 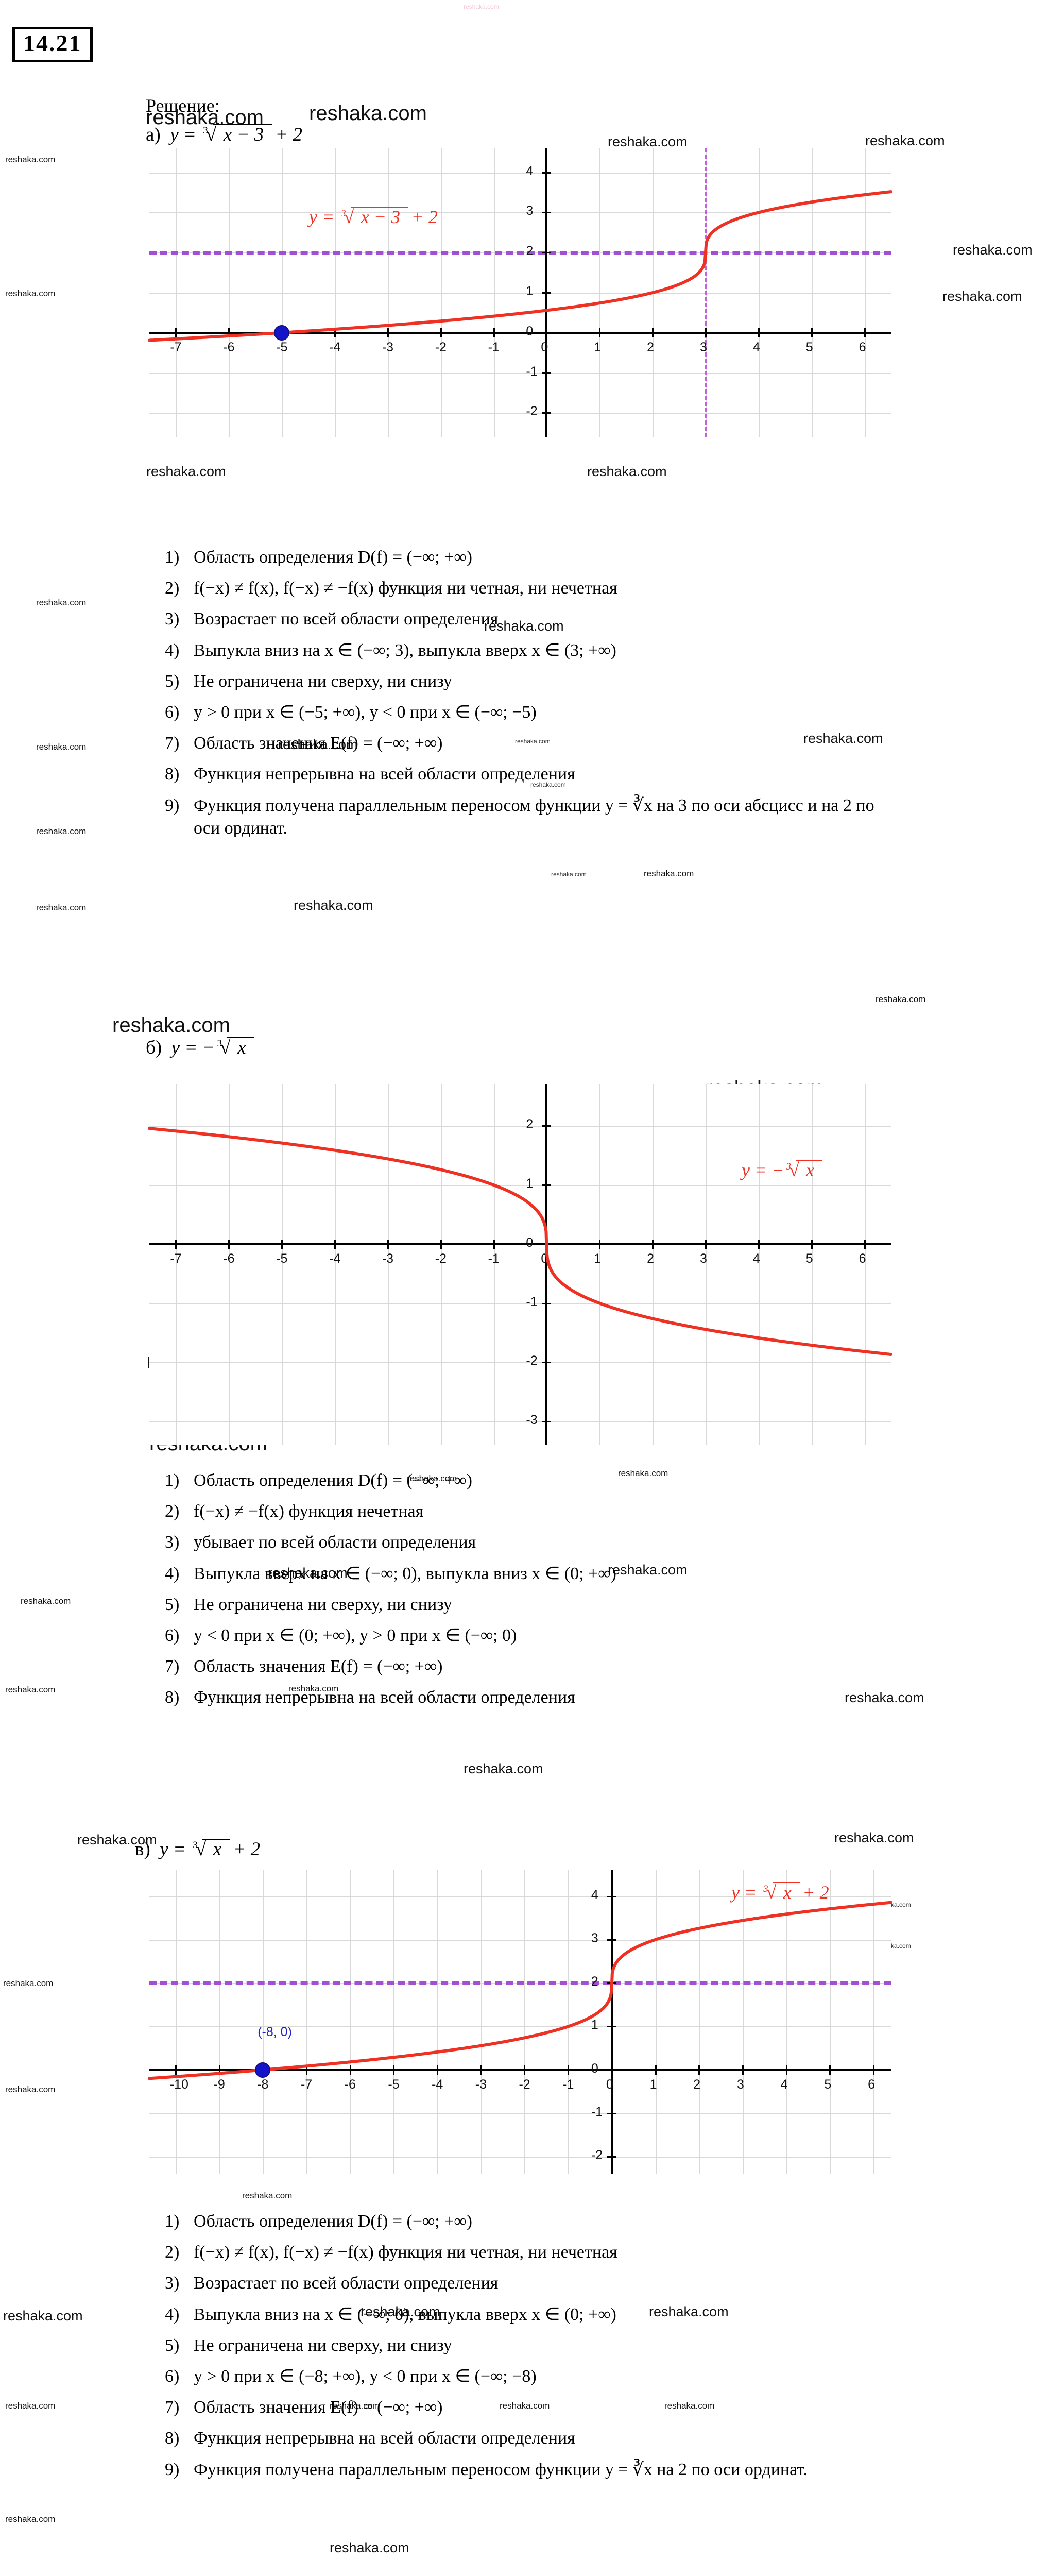 I want to click on horizontal-asymptote, so click(x=520, y=253).